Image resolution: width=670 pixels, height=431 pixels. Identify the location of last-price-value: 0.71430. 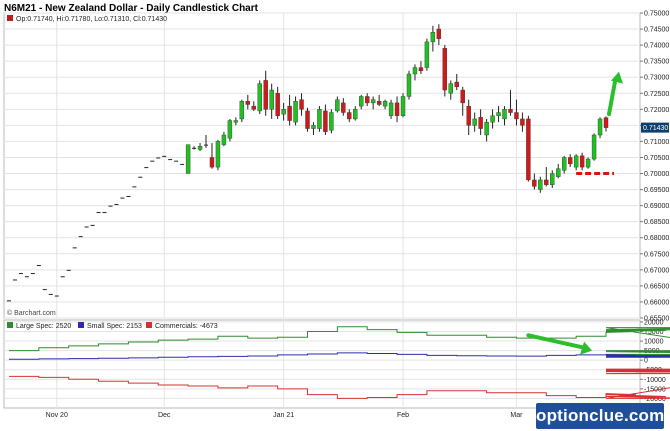
(655, 128).